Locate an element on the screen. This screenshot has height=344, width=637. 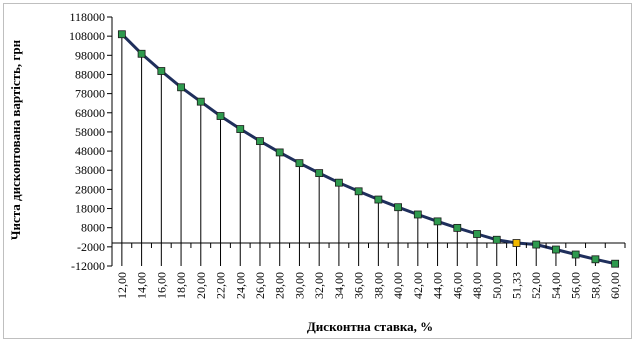
y-tick-label: 78000 is located at coordinates (90, 94).